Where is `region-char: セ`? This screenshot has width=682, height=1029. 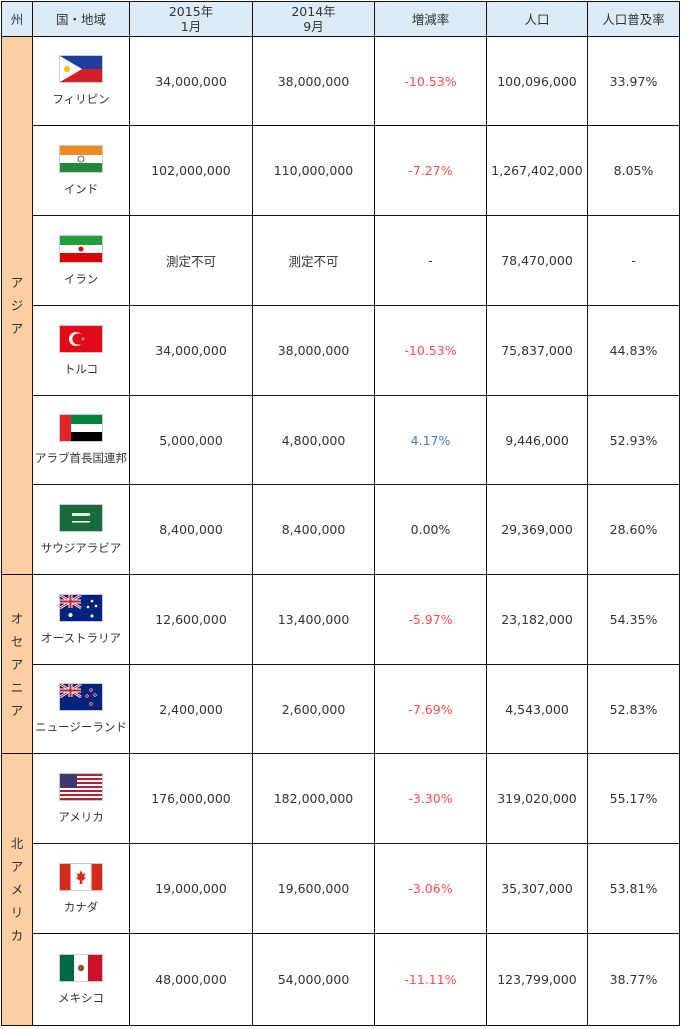 region-char: セ is located at coordinates (17, 641).